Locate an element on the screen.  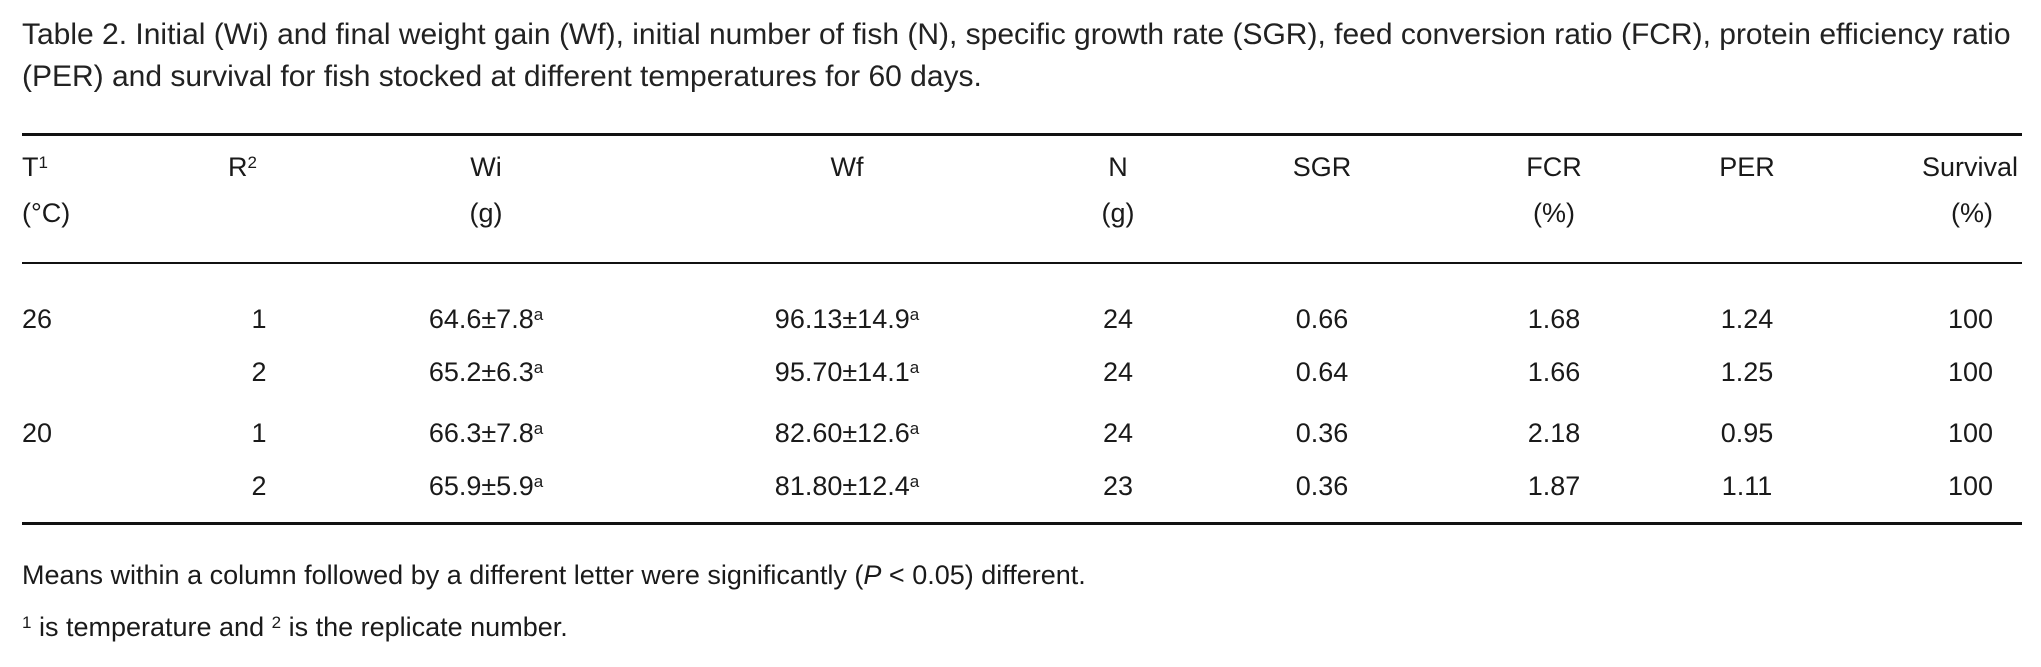
cell-per: 0.95 is located at coordinates (1747, 433).